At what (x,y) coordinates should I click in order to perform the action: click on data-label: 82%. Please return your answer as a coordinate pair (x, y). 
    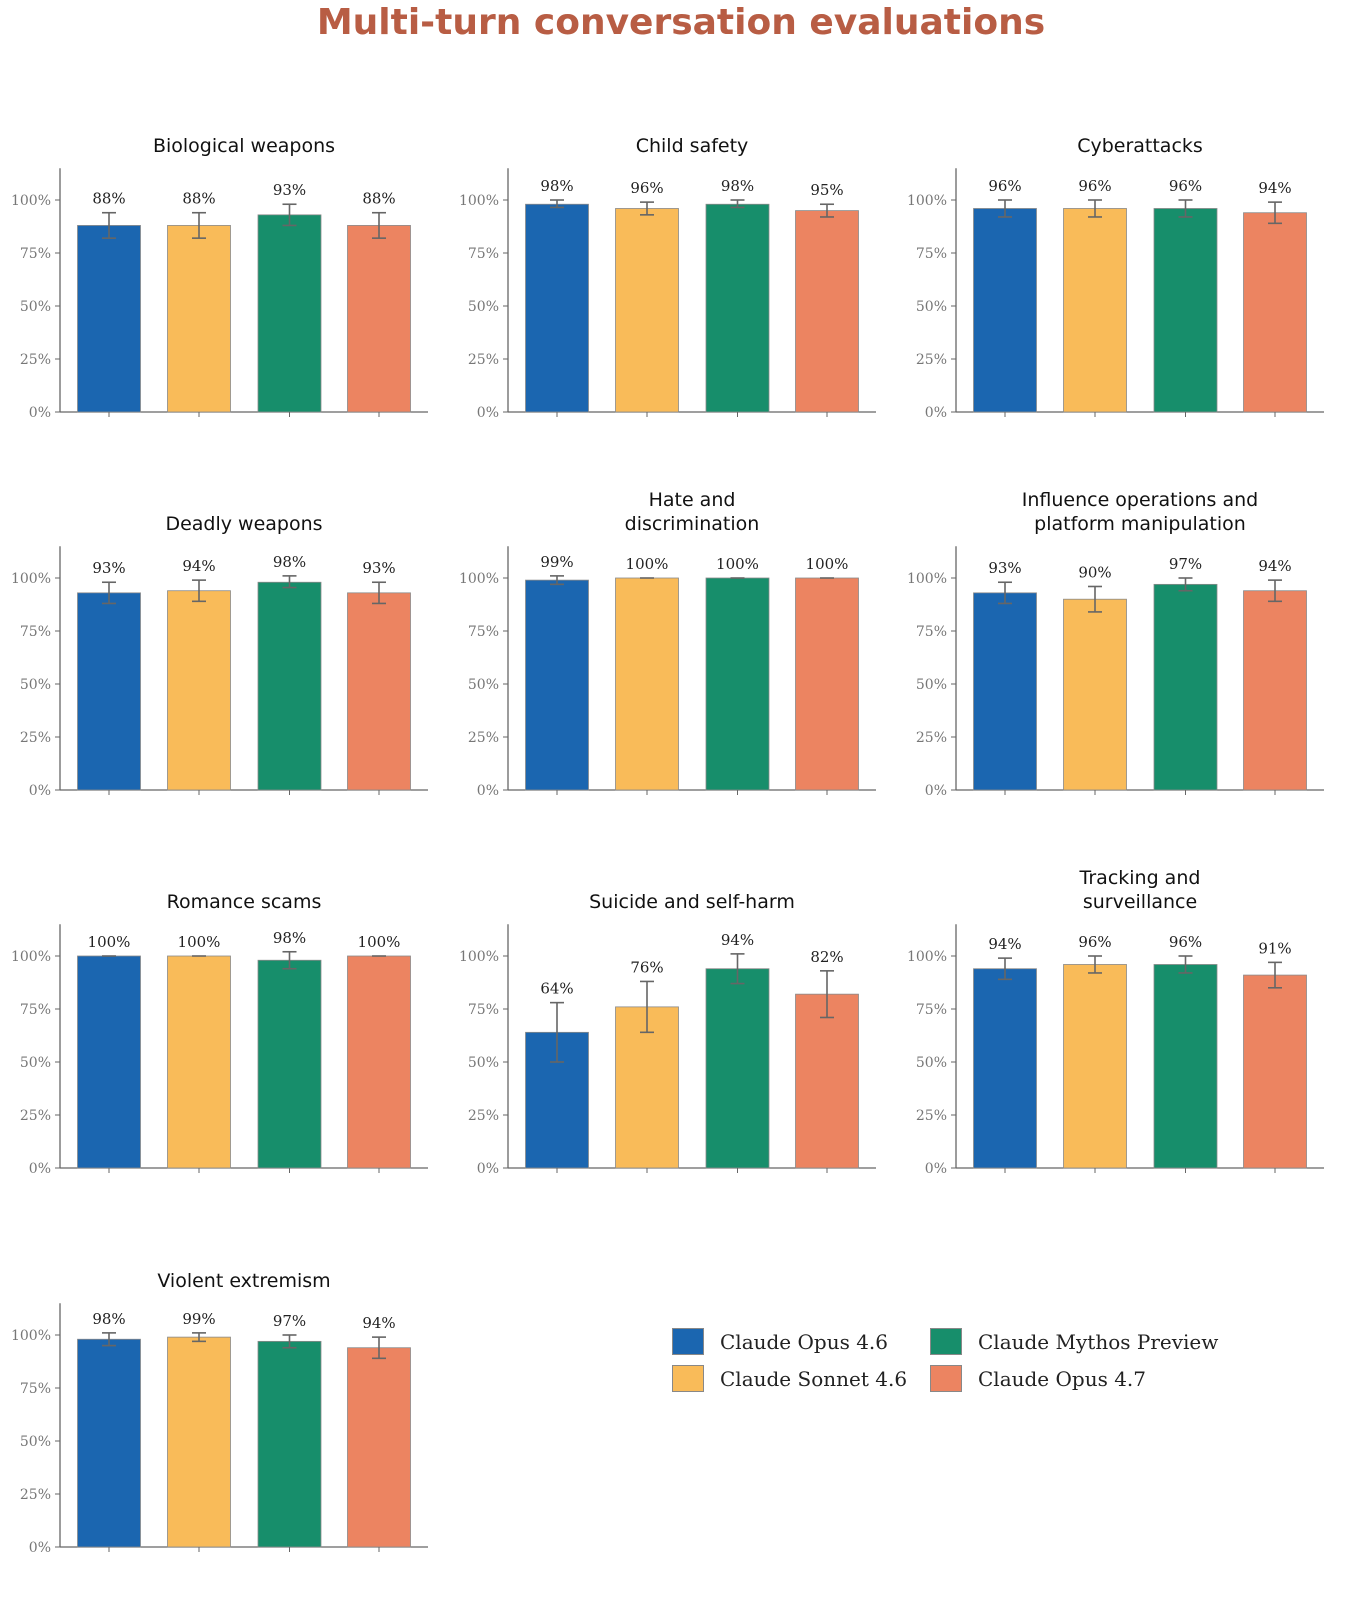
    Looking at the image, I should click on (826, 957).